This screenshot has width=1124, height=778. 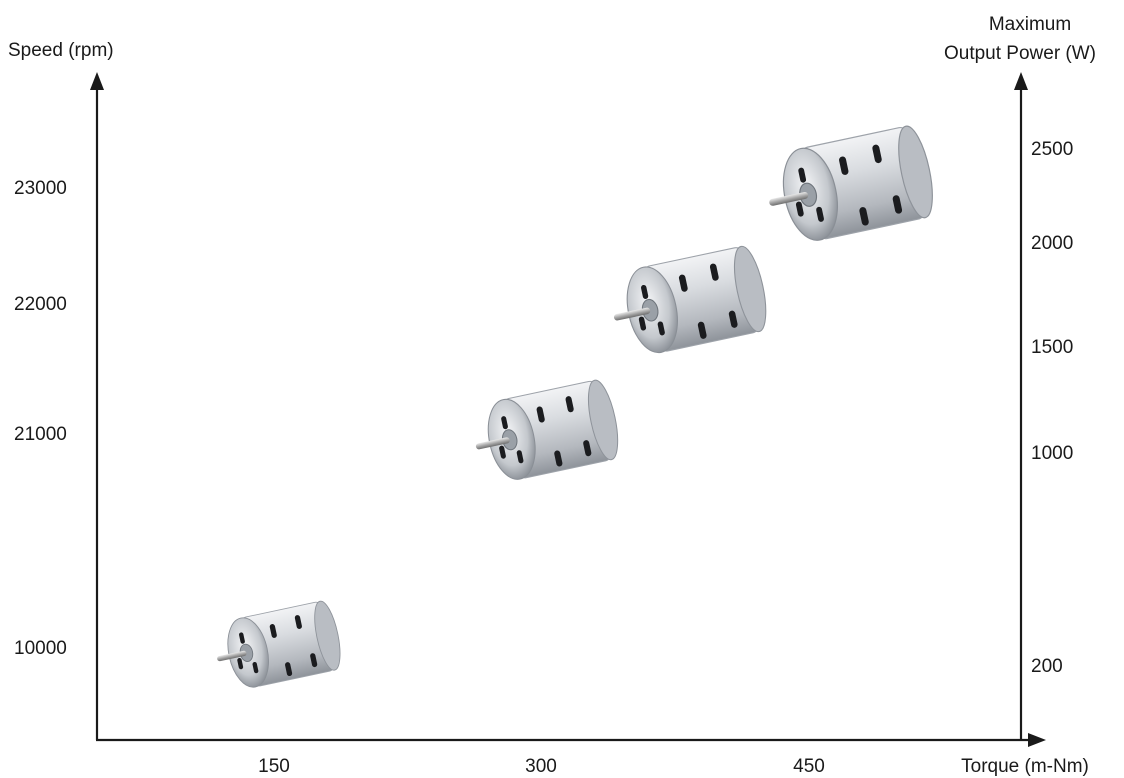 I want to click on right-y-axis-arrow, so click(x=1021, y=81).